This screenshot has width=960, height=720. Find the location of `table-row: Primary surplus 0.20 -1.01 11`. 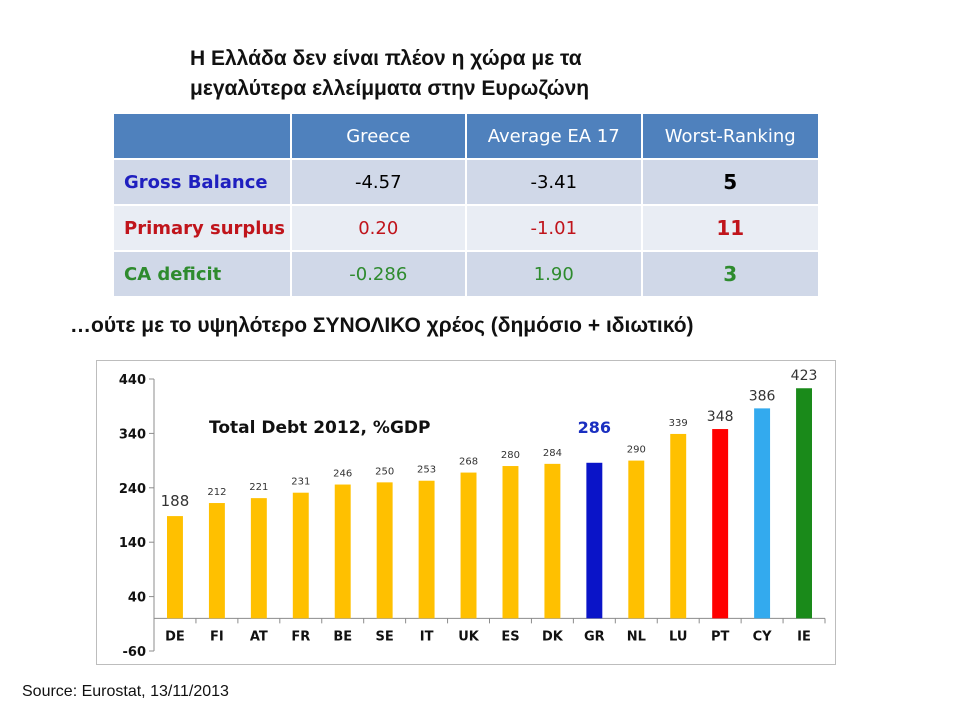

table-row: Primary surplus 0.20 -1.01 11 is located at coordinates (466, 228).